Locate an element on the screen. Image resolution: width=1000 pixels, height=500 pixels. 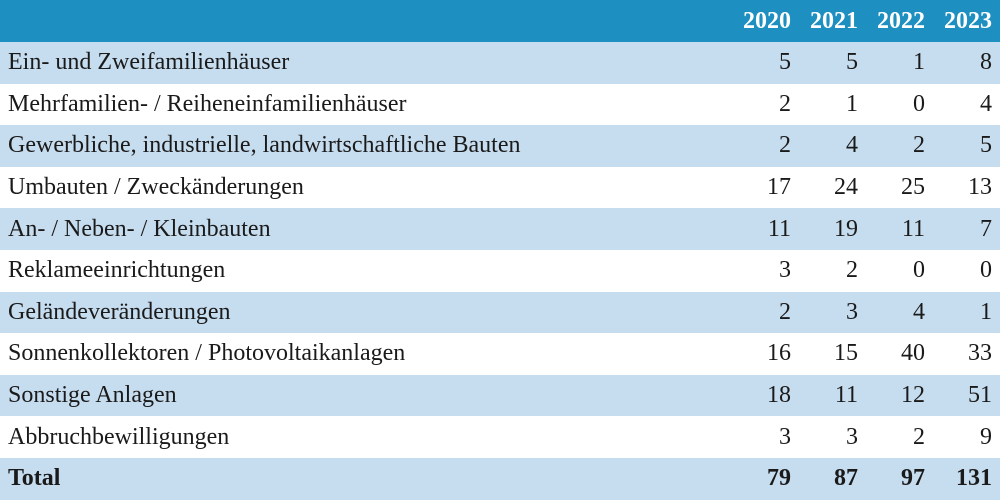
header-row: 2020 2021 2022 2023 is located at coordinates (500, 21).